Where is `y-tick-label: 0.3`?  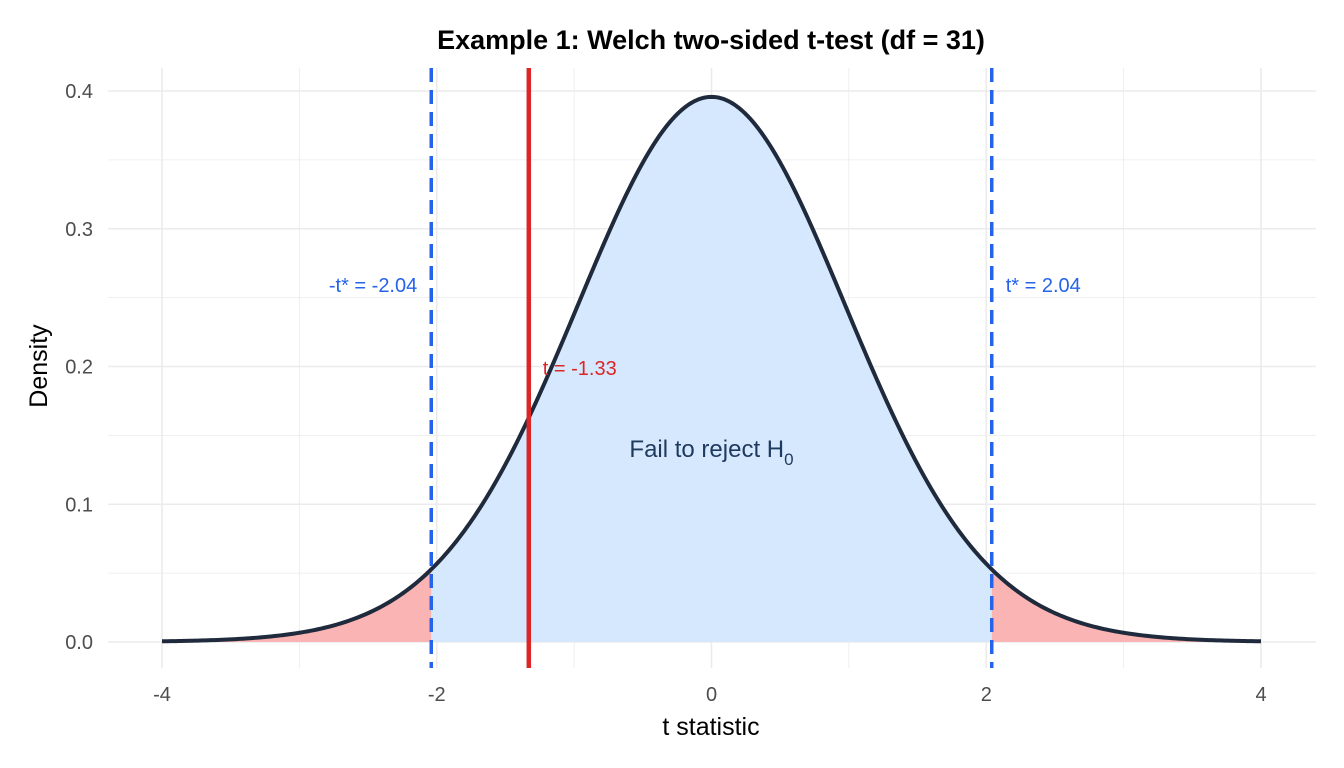
y-tick-label: 0.3 is located at coordinates (79, 230).